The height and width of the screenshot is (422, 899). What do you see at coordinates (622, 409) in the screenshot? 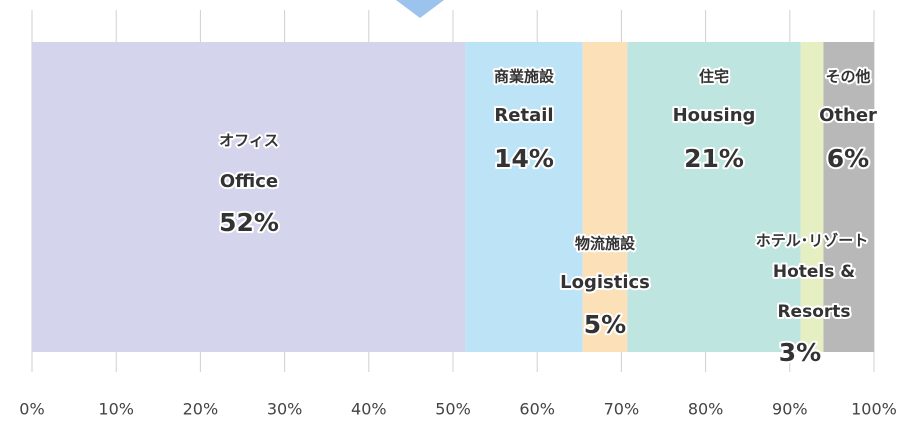
I see `x-tick-label: 70%` at bounding box center [622, 409].